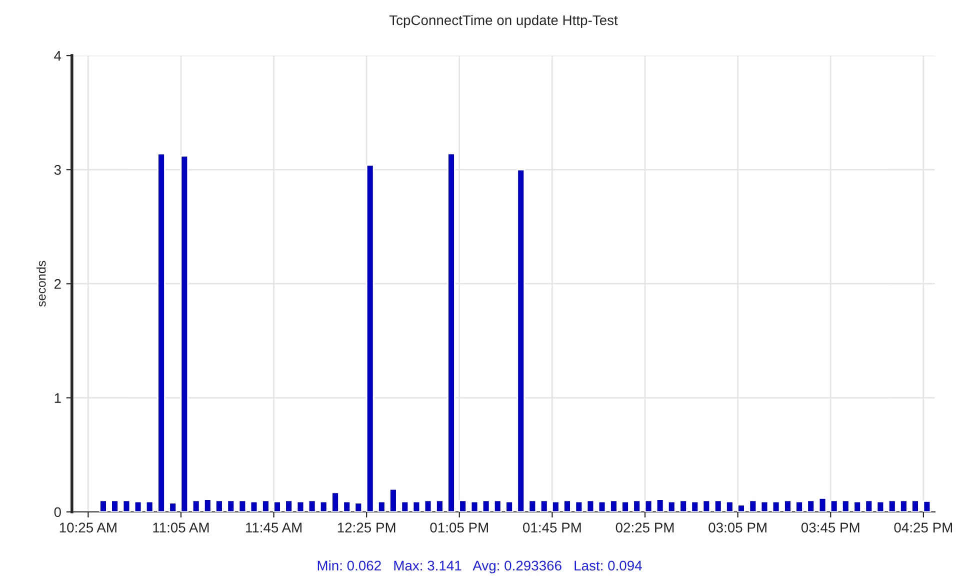  What do you see at coordinates (57, 398) in the screenshot?
I see `y-tick-label: 1` at bounding box center [57, 398].